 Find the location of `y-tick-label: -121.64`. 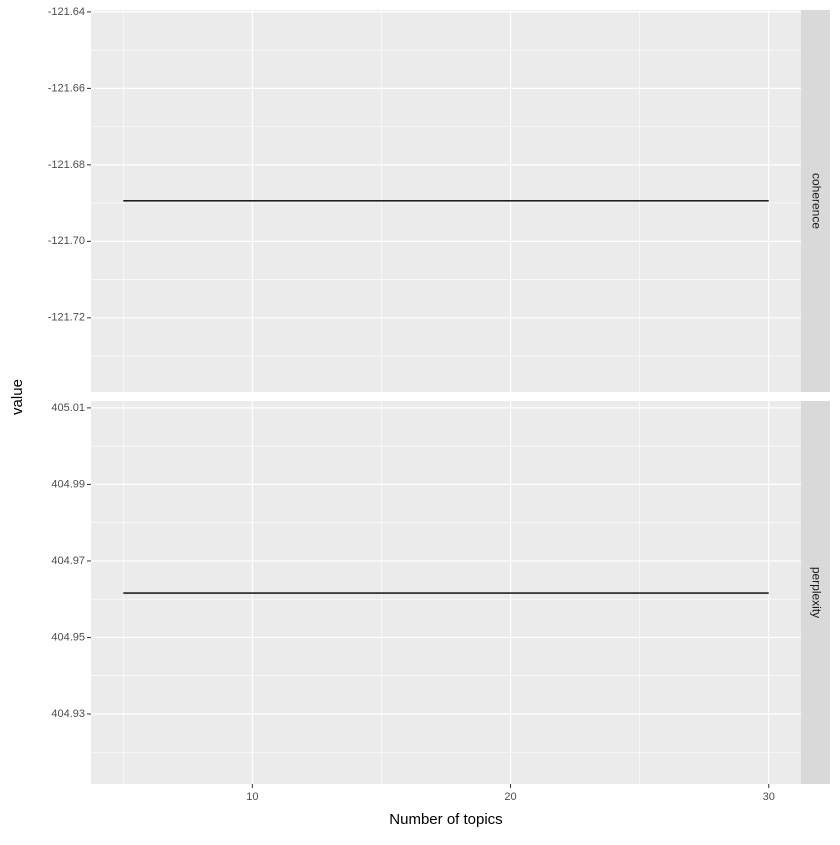

y-tick-label: -121.64 is located at coordinates (66, 12).